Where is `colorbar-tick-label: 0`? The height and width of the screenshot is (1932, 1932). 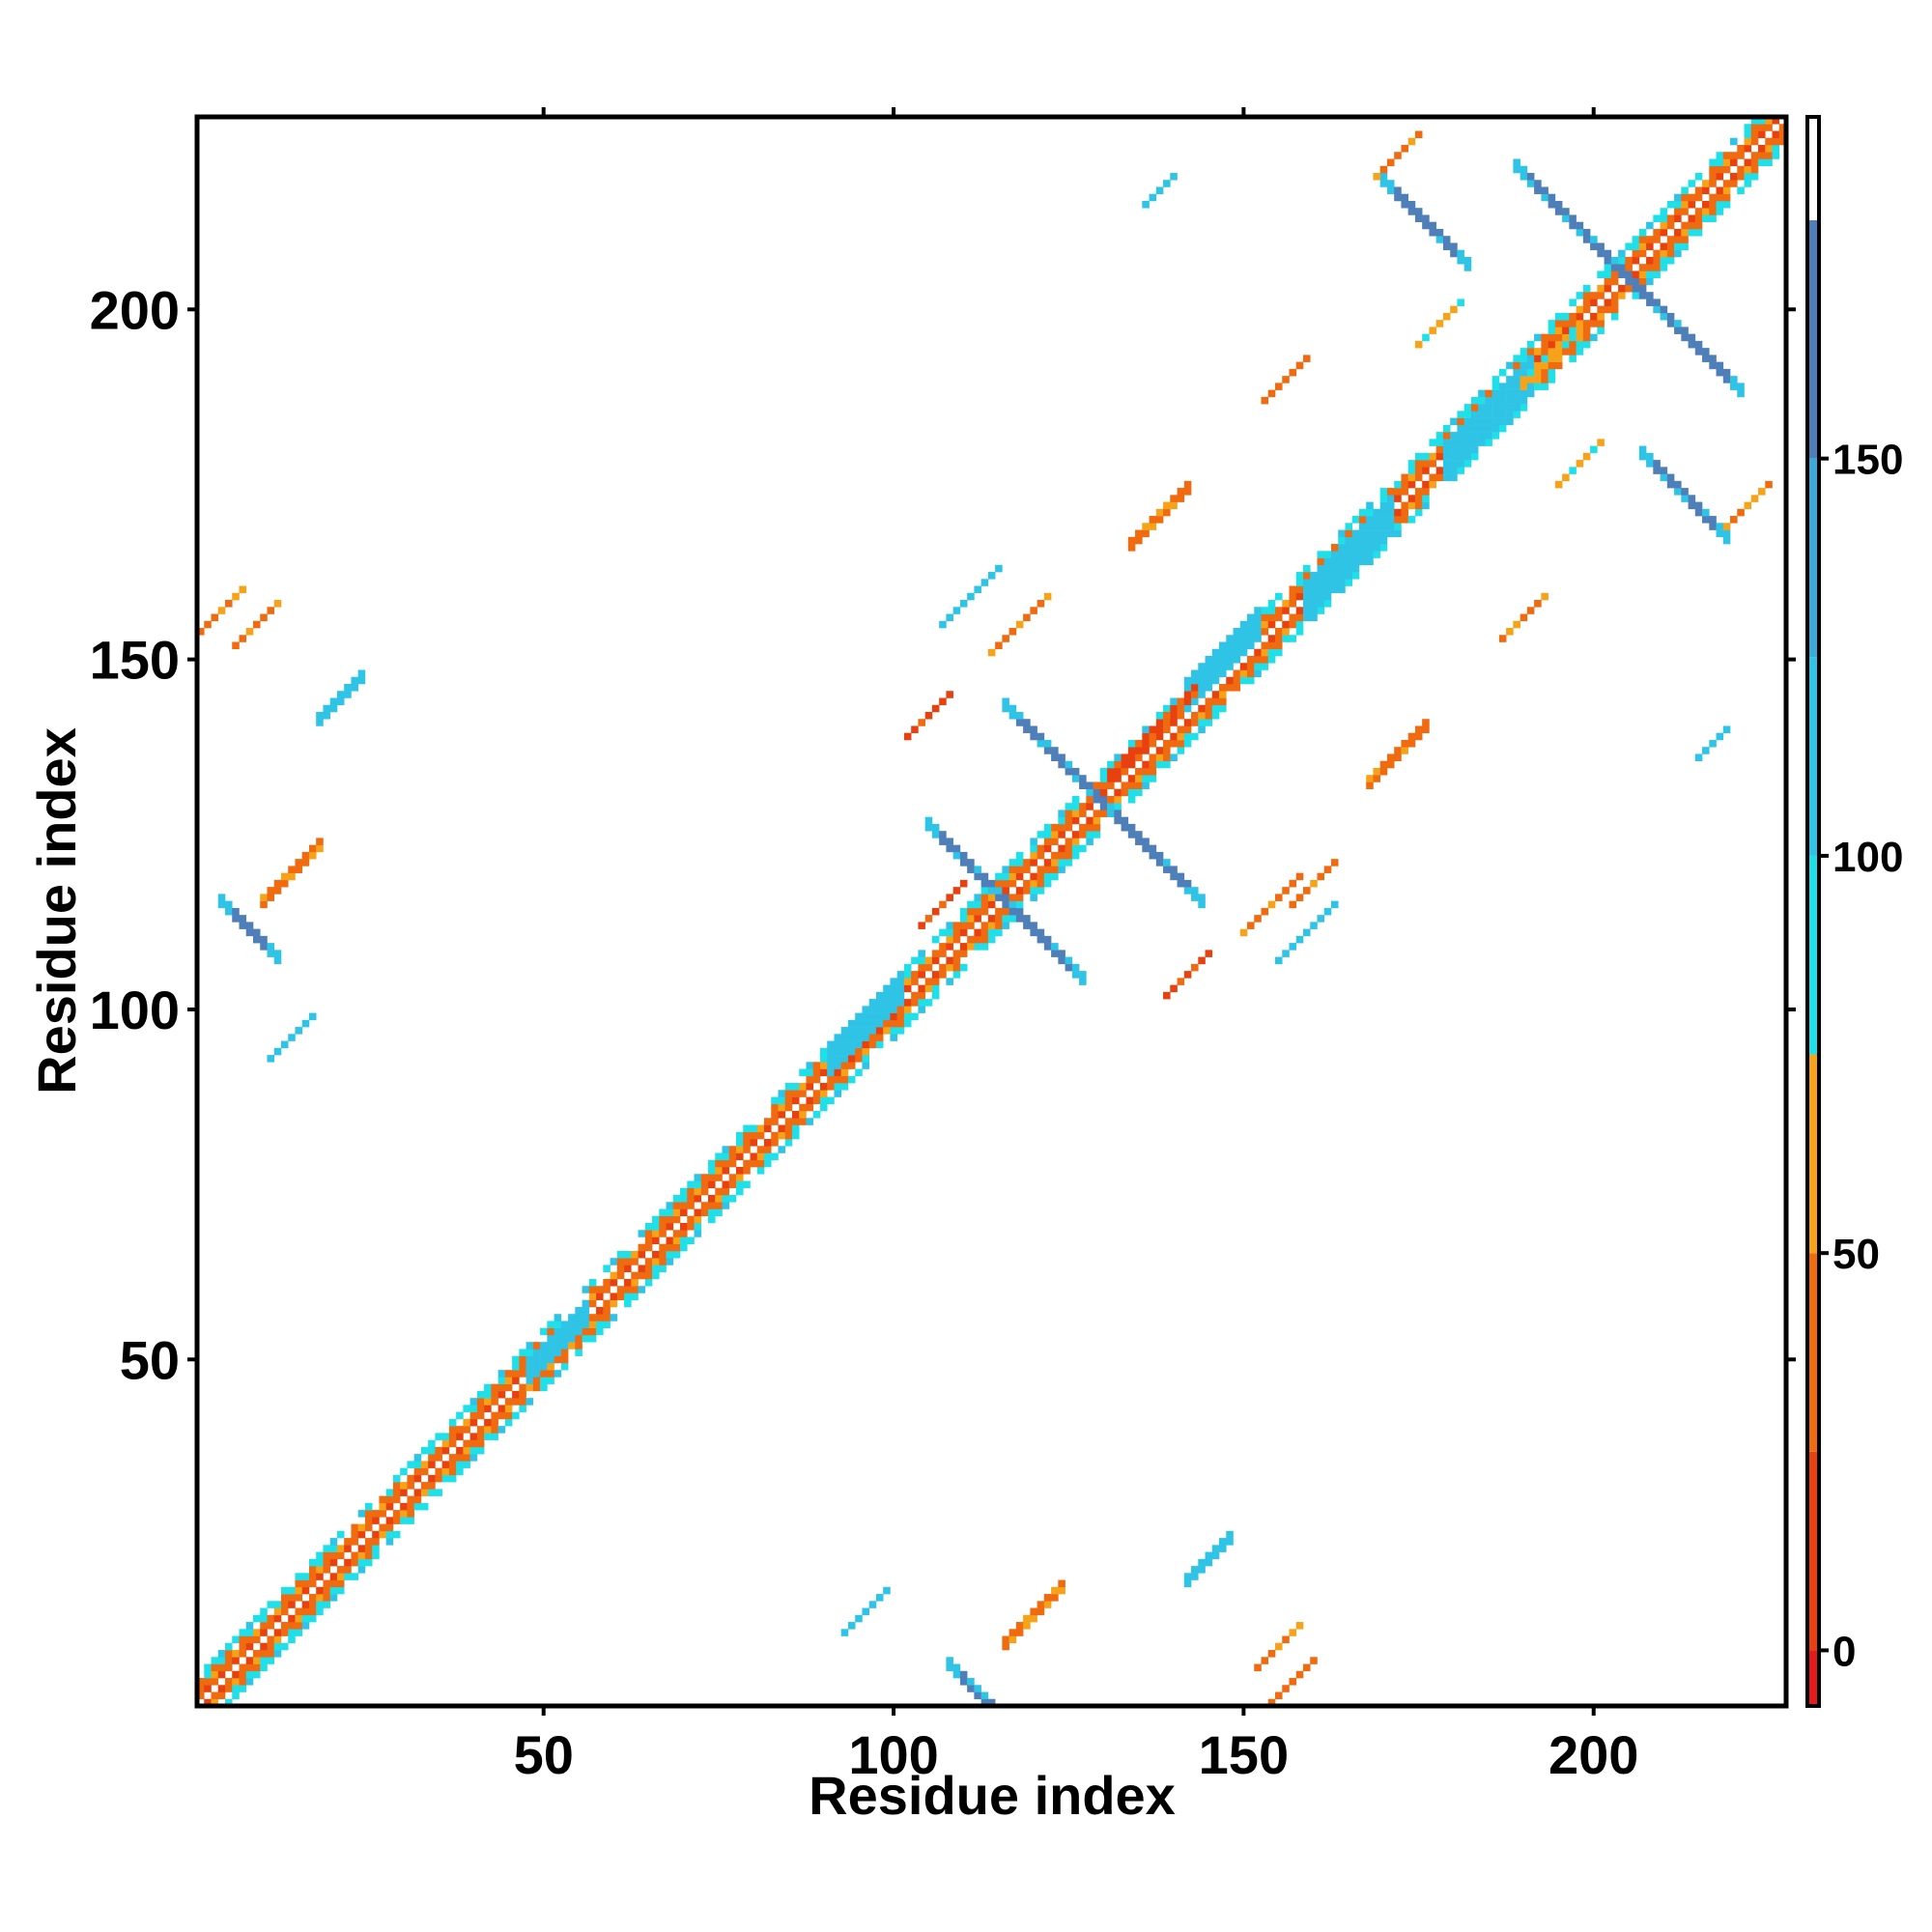
colorbar-tick-label: 0 is located at coordinates (1844, 1651).